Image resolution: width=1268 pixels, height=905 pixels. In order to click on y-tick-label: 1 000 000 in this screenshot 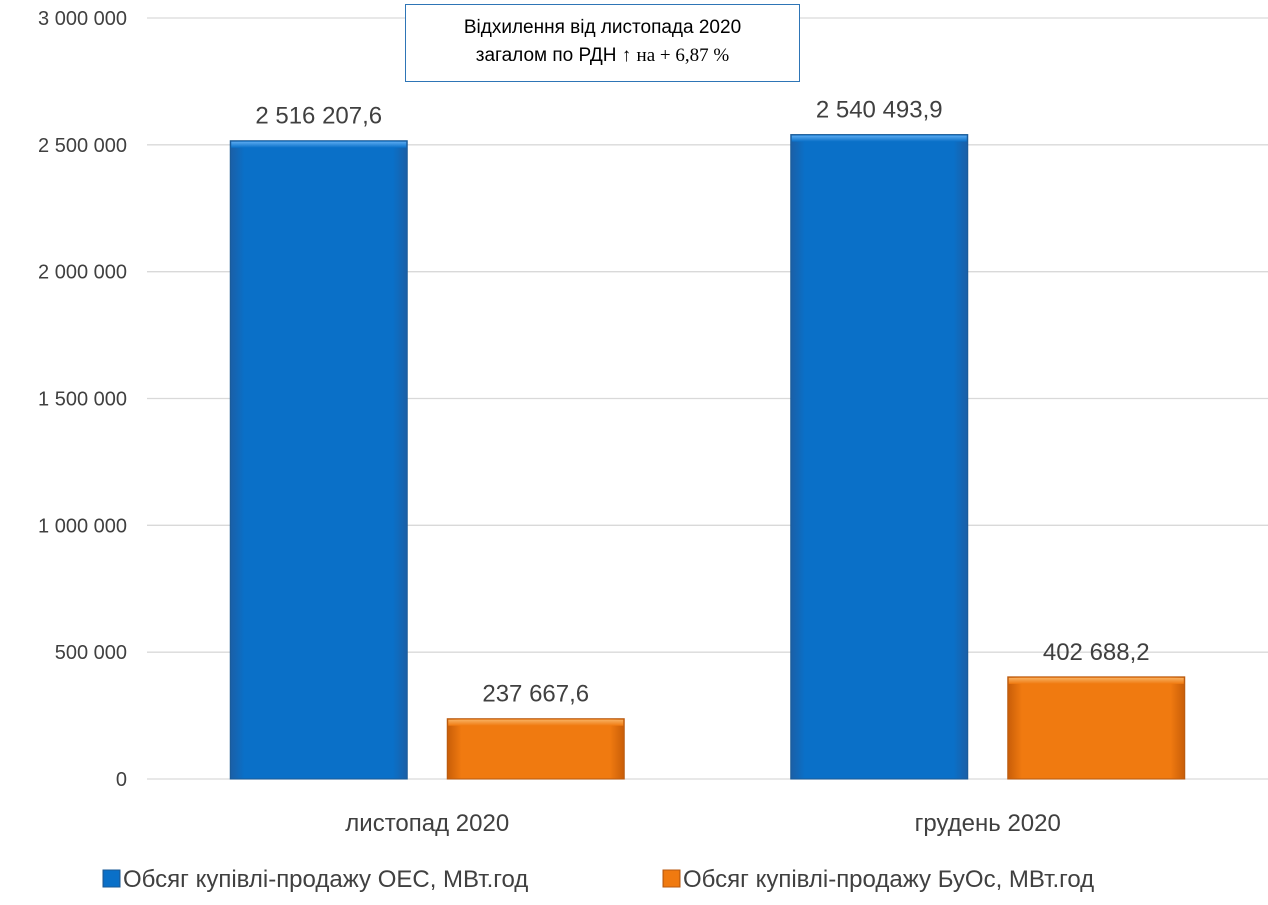, I will do `click(82, 526)`.